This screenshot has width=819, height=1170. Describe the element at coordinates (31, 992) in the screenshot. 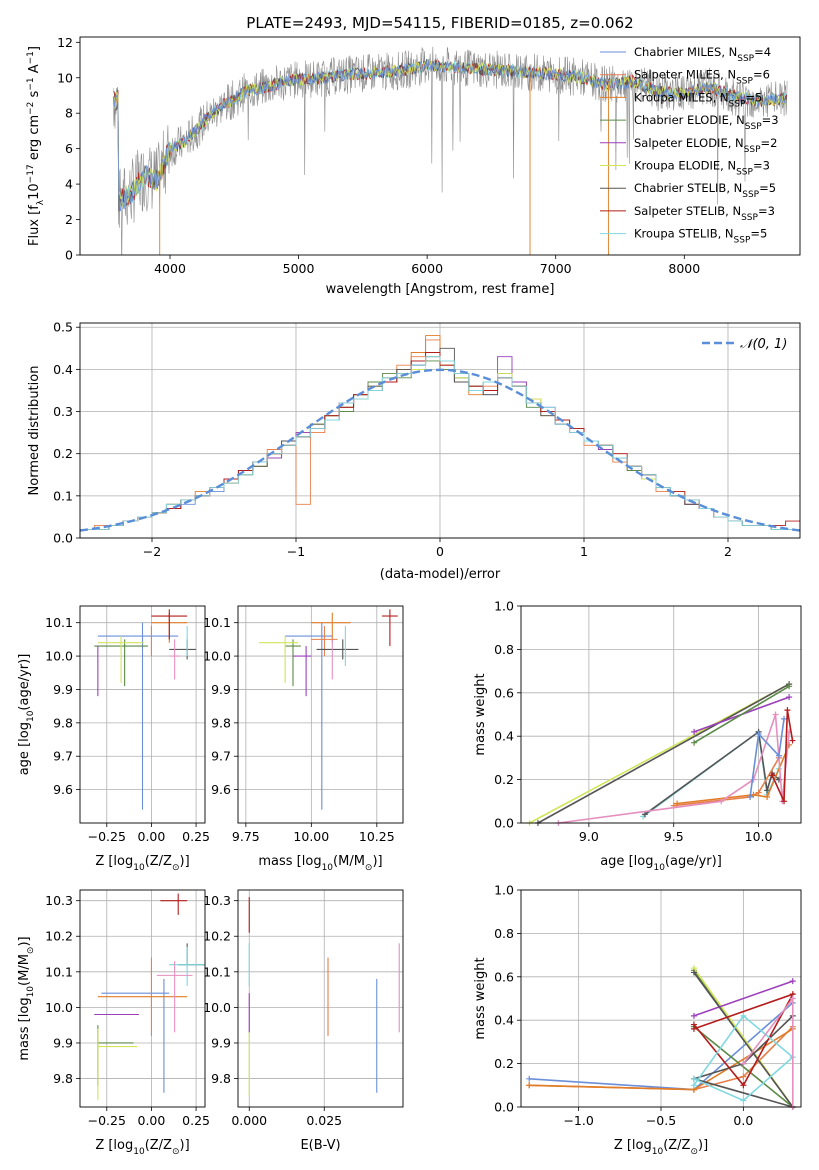

I see `y-axis-label-part: 10` at that location.